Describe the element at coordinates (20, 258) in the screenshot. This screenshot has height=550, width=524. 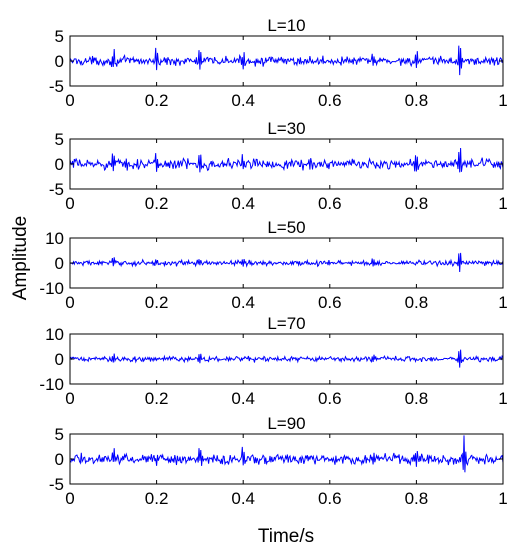
I see `y-axis-label: Amplitude` at that location.